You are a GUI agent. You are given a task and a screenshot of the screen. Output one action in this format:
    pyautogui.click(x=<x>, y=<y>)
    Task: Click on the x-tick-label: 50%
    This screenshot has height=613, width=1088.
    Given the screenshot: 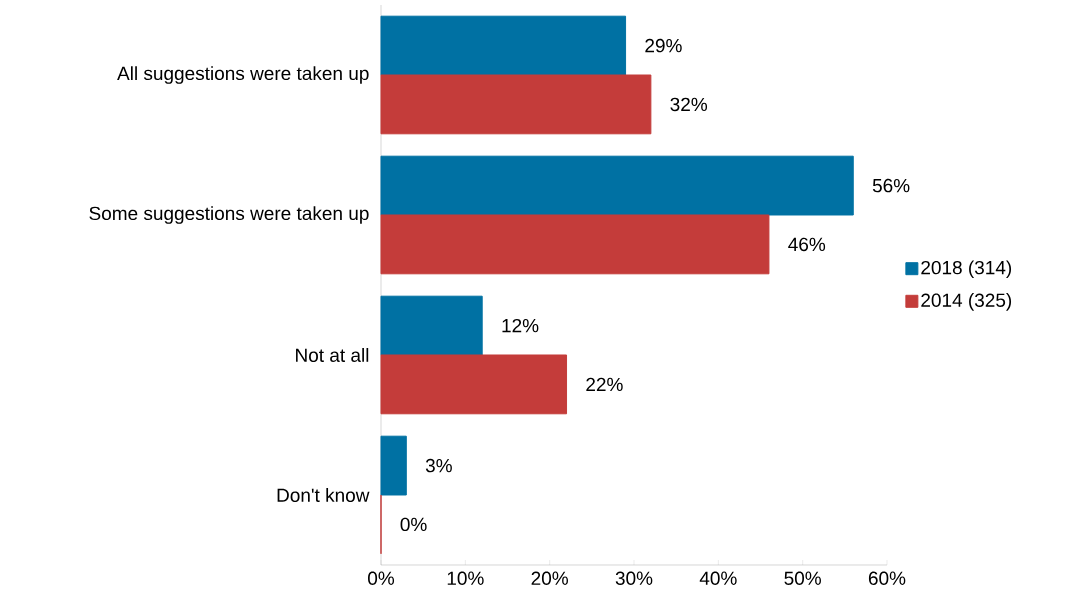 What is the action you would take?
    pyautogui.click(x=802, y=578)
    